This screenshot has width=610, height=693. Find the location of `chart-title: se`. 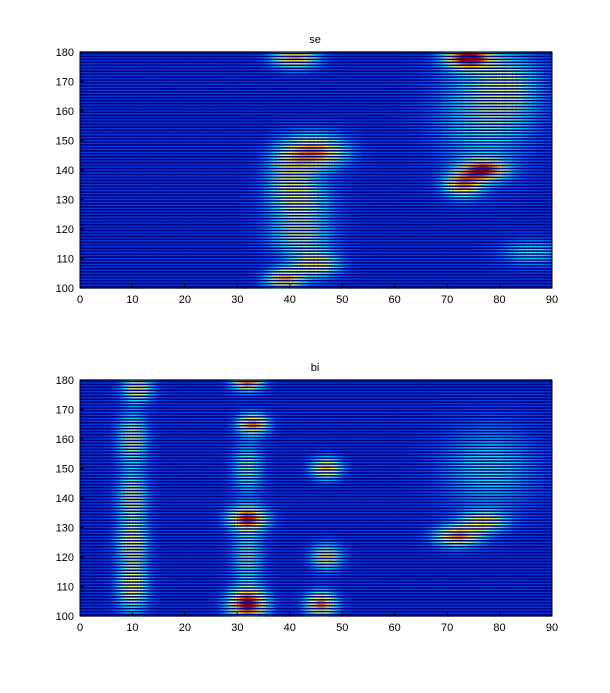

chart-title: se is located at coordinates (315, 40).